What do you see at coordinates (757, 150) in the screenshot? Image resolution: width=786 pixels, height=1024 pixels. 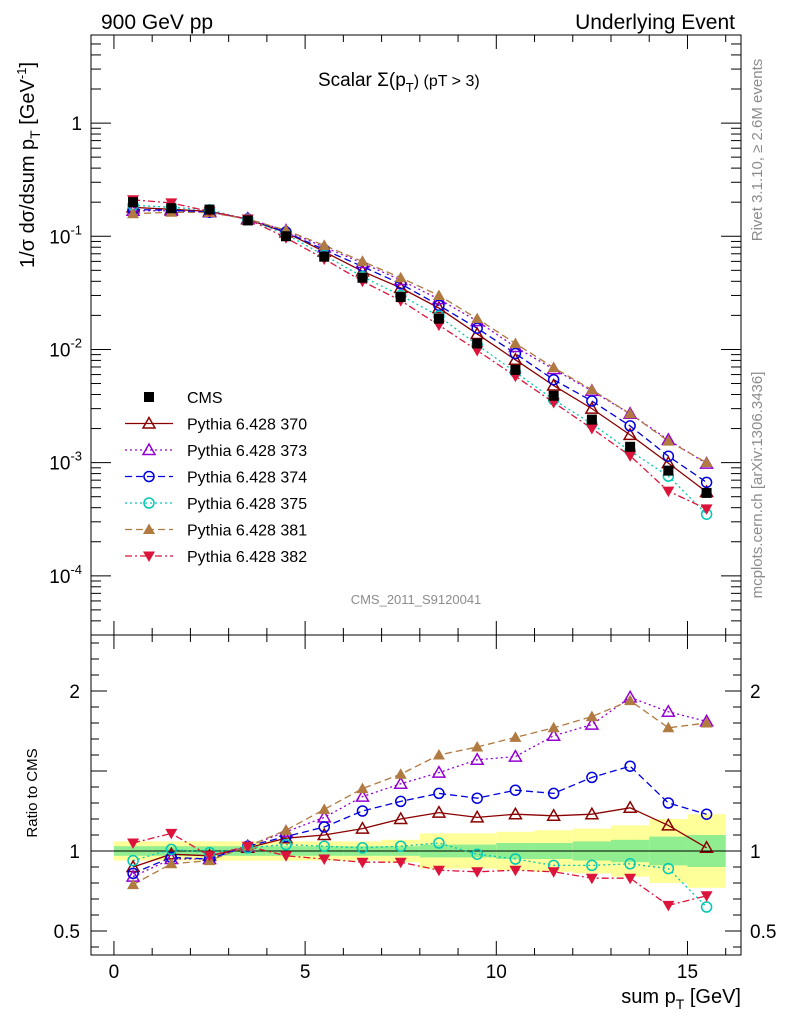 I see `rivet-version-text: Rivet 3.1.10, ≥ 2.6M events` at bounding box center [757, 150].